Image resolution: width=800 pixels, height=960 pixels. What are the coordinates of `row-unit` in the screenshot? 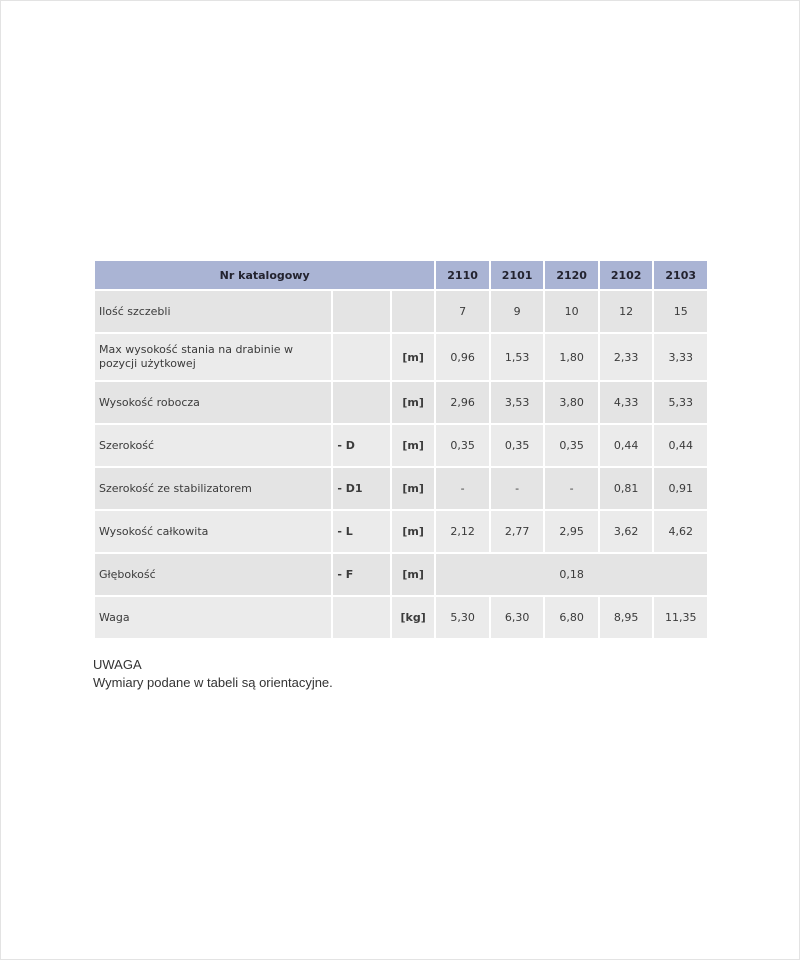 It's located at (413, 311).